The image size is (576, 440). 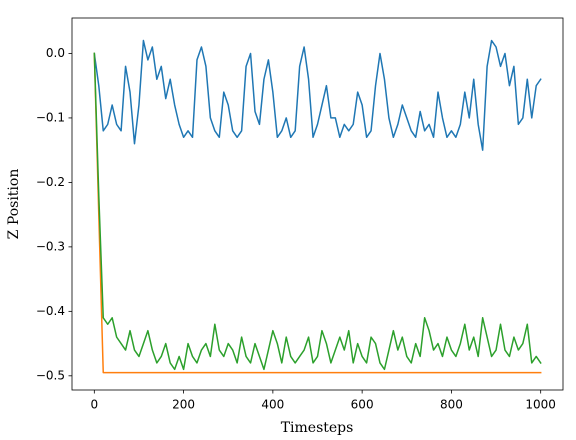 What do you see at coordinates (50, 311) in the screenshot?
I see `y-tick-label: −0.4` at bounding box center [50, 311].